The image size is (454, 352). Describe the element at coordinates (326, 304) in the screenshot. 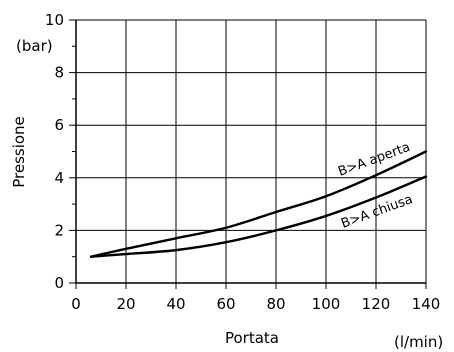

I see `x-tick-label: 100` at that location.